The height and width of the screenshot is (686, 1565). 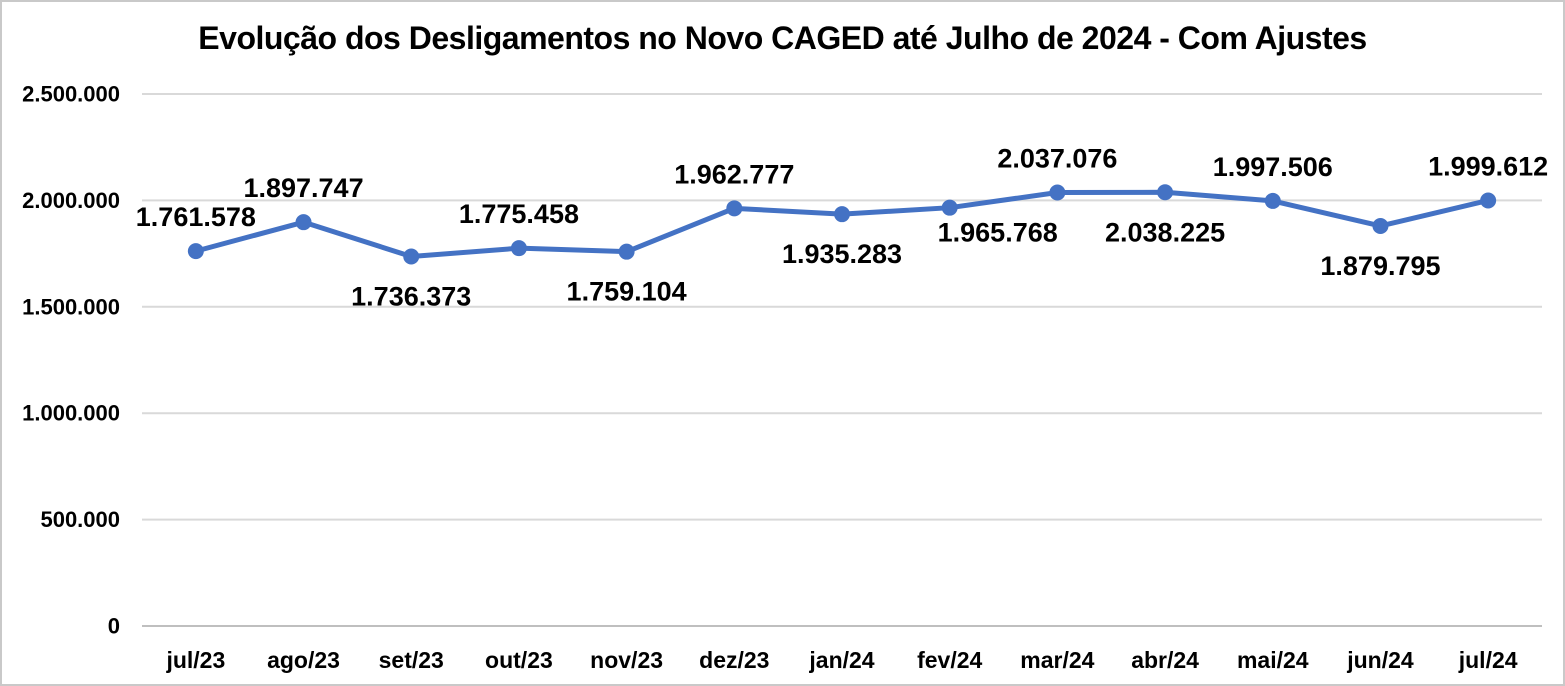 What do you see at coordinates (519, 660) in the screenshot?
I see `x-axis-tick-label: out/23` at bounding box center [519, 660].